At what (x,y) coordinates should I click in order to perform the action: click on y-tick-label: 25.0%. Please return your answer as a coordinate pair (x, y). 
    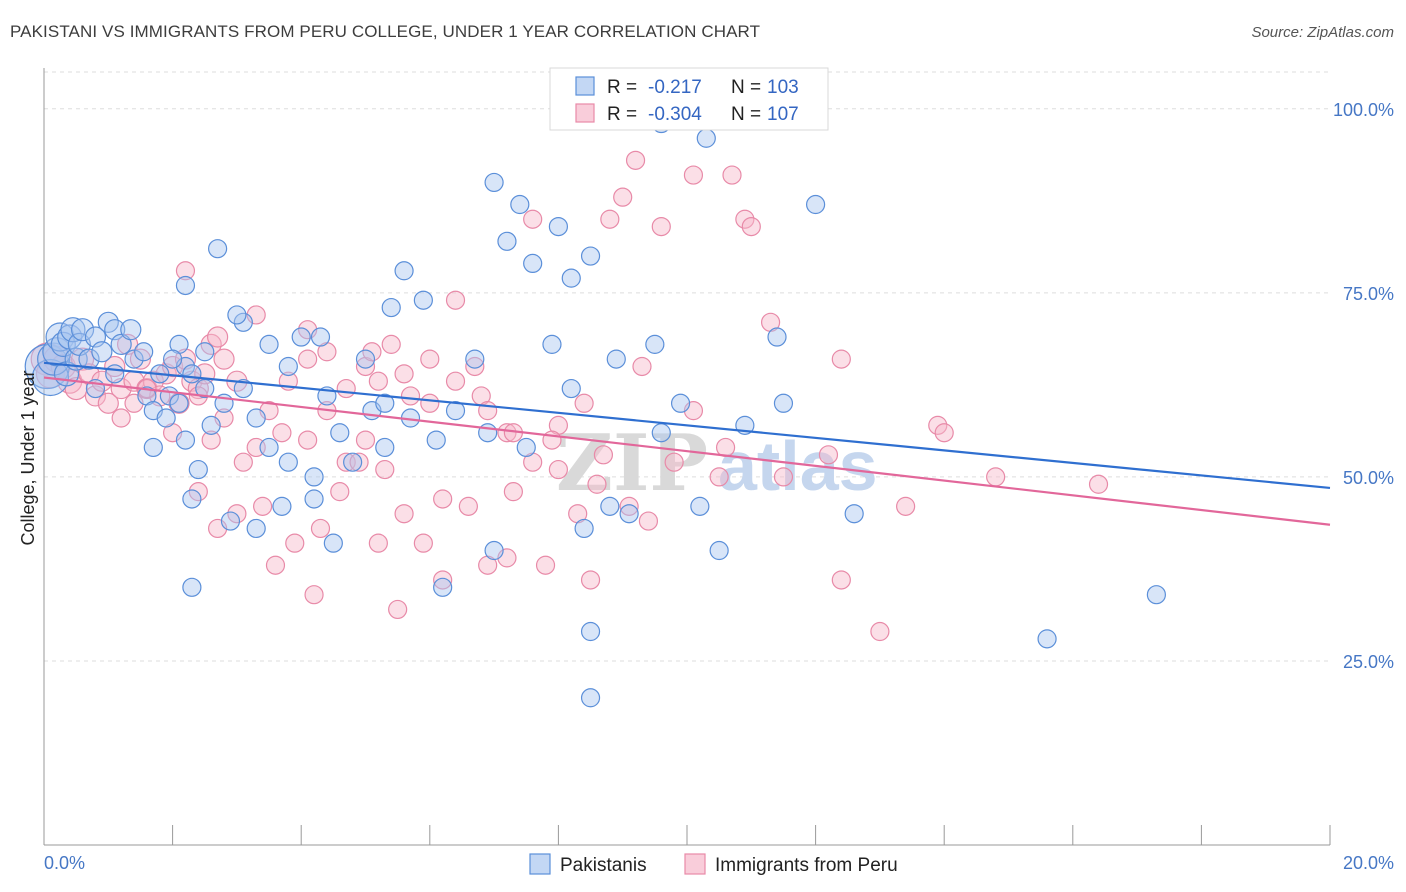
    Looking at the image, I should click on (1368, 662).